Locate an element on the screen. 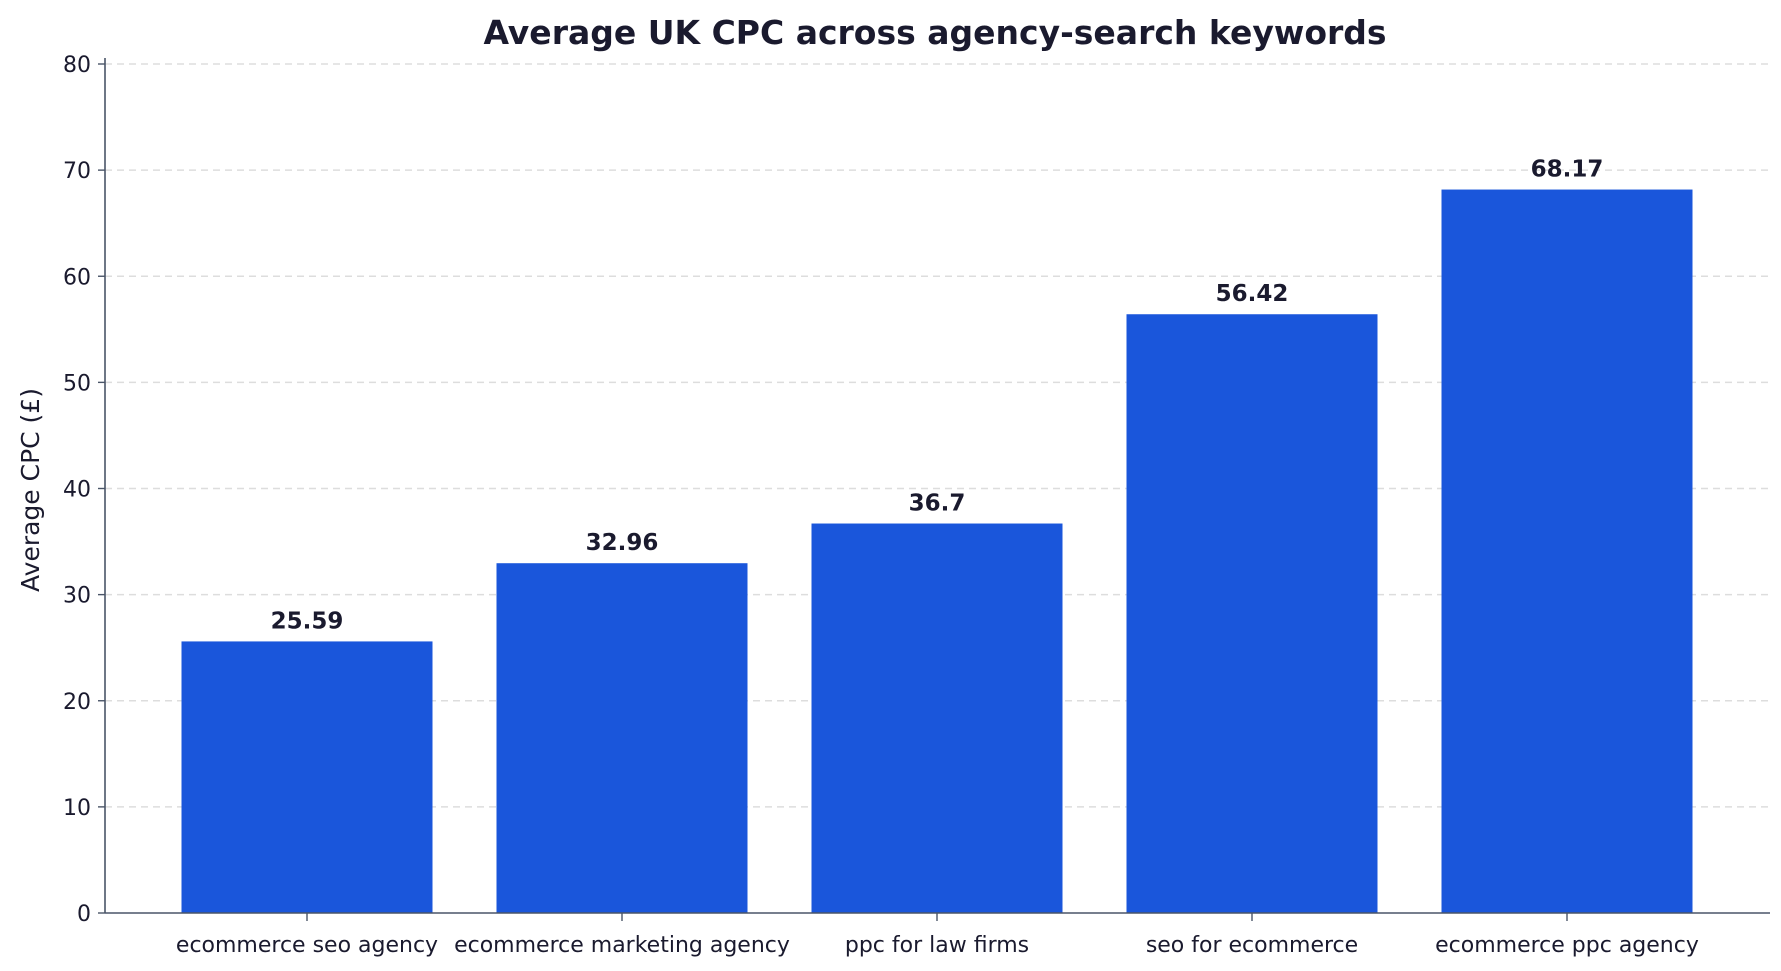 This screenshot has width=1781, height=971. data-label: 56.42 is located at coordinates (1252, 294).